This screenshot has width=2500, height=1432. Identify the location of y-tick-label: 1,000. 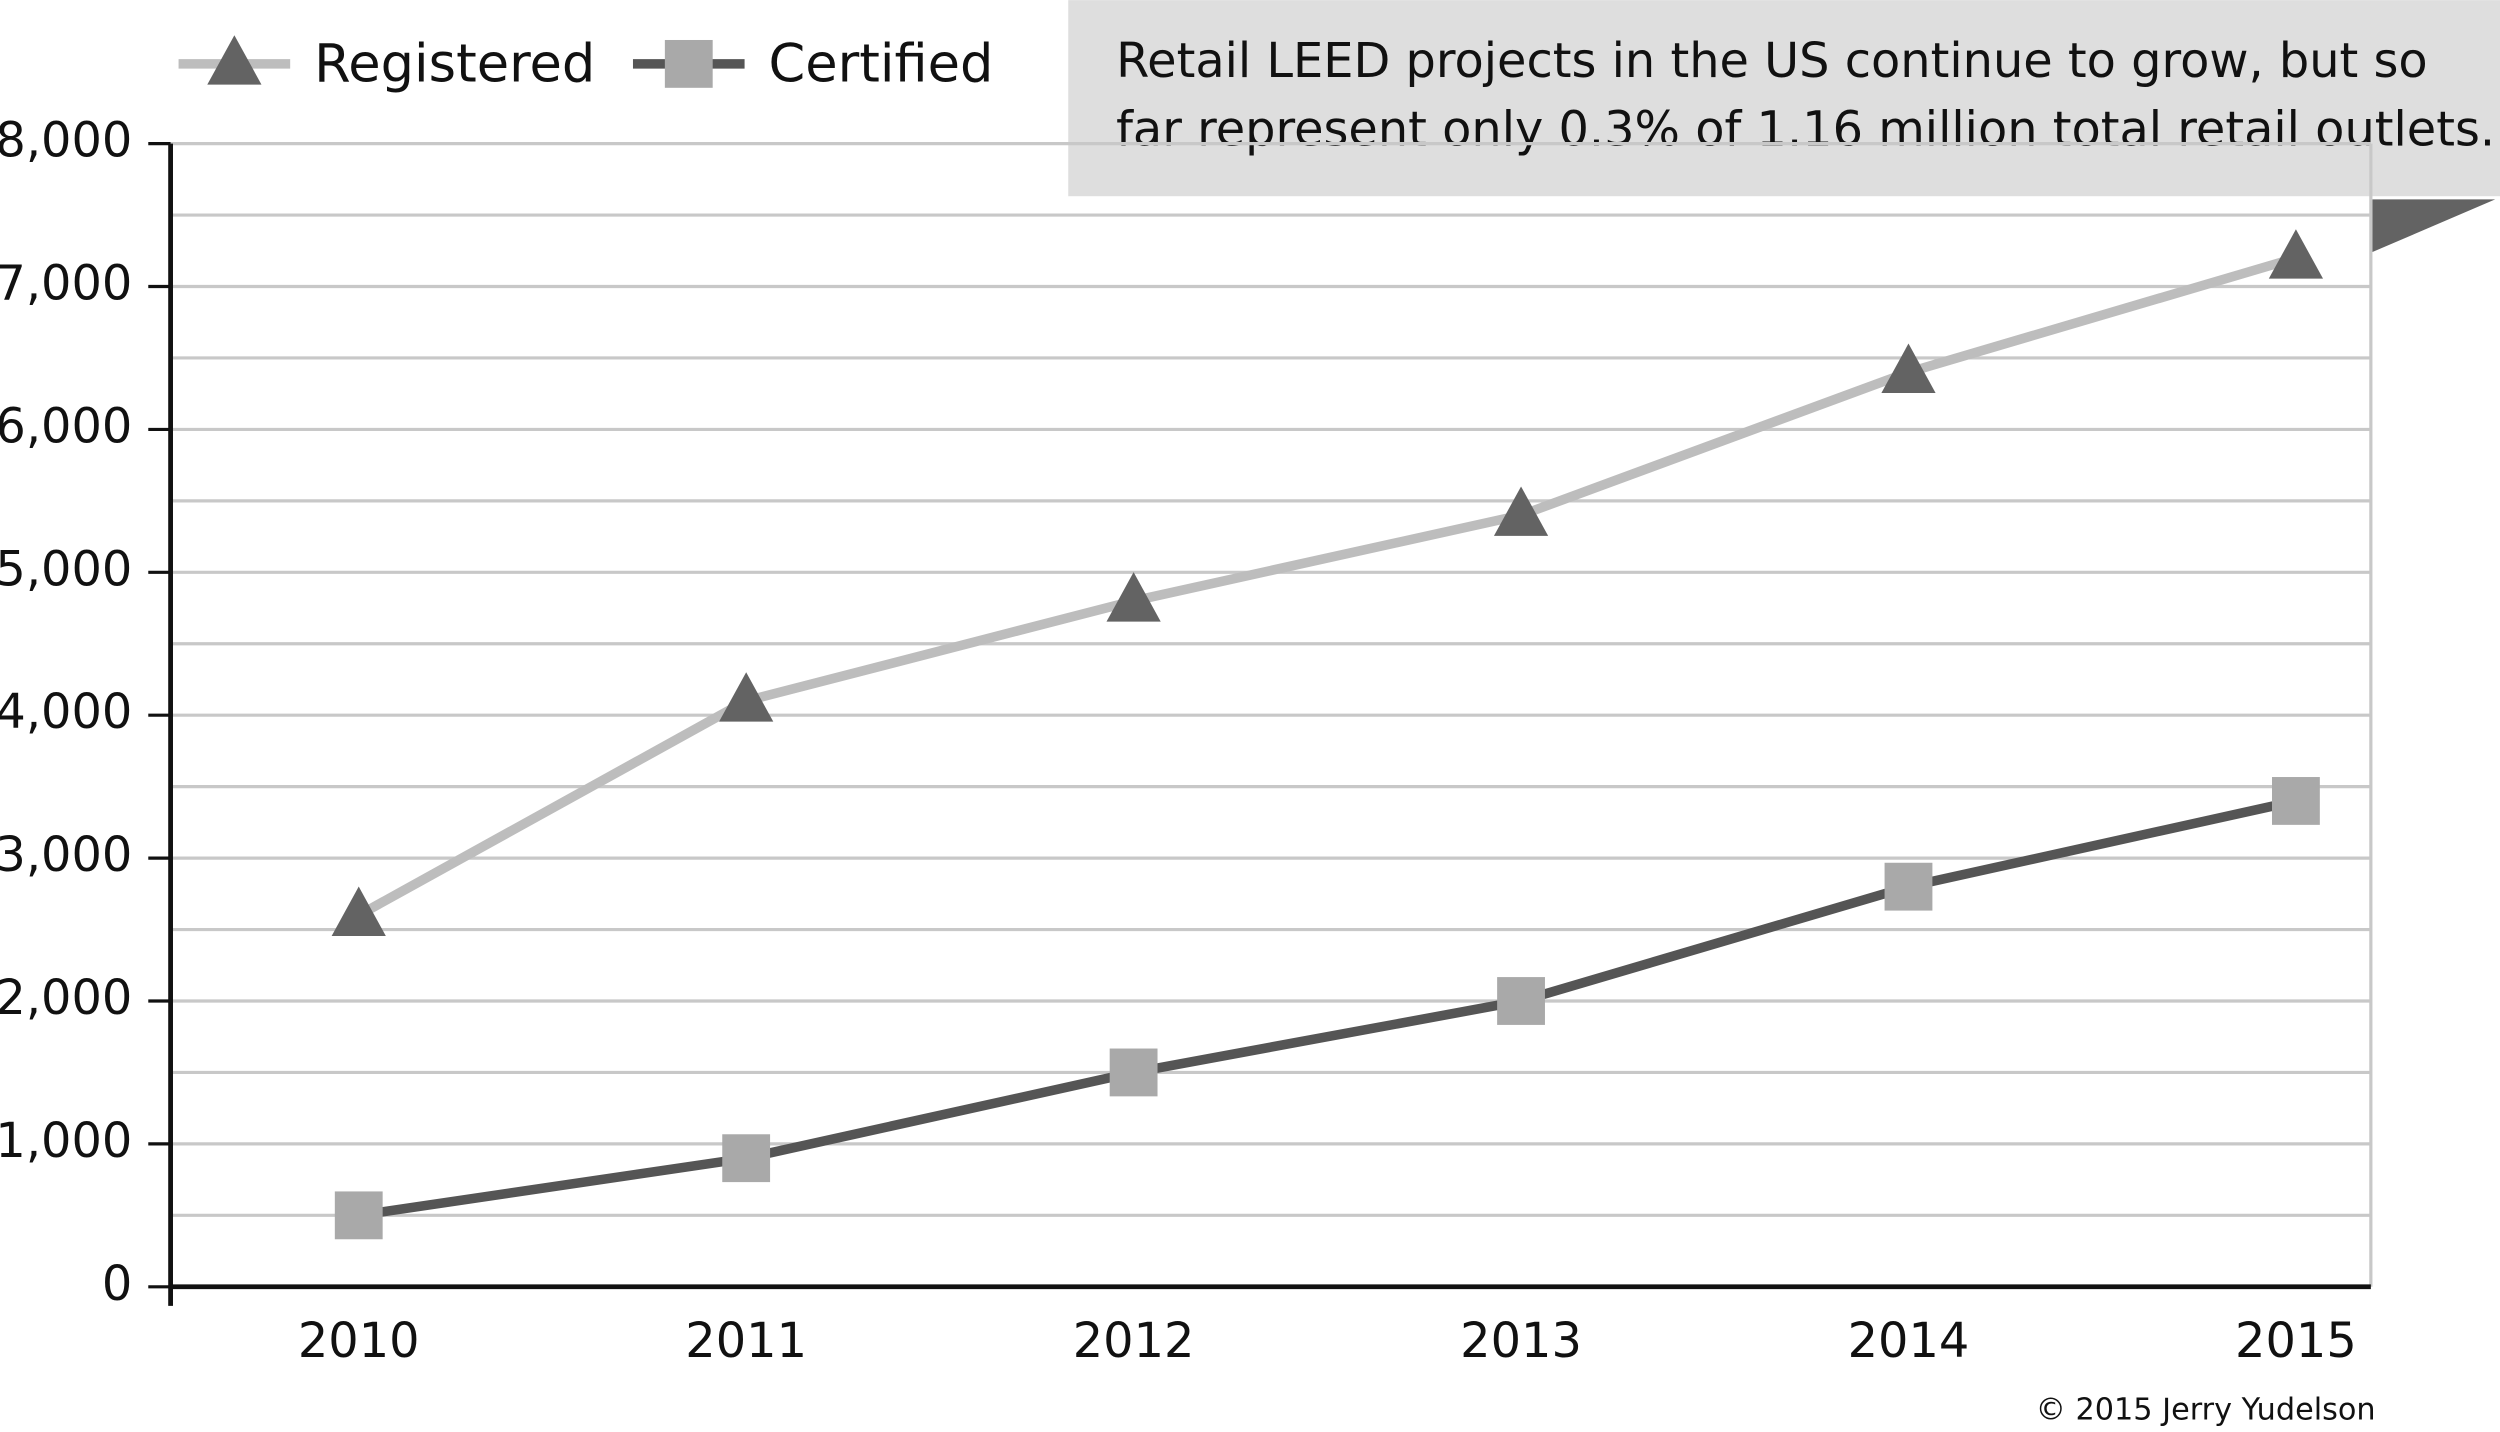
(66, 1141).